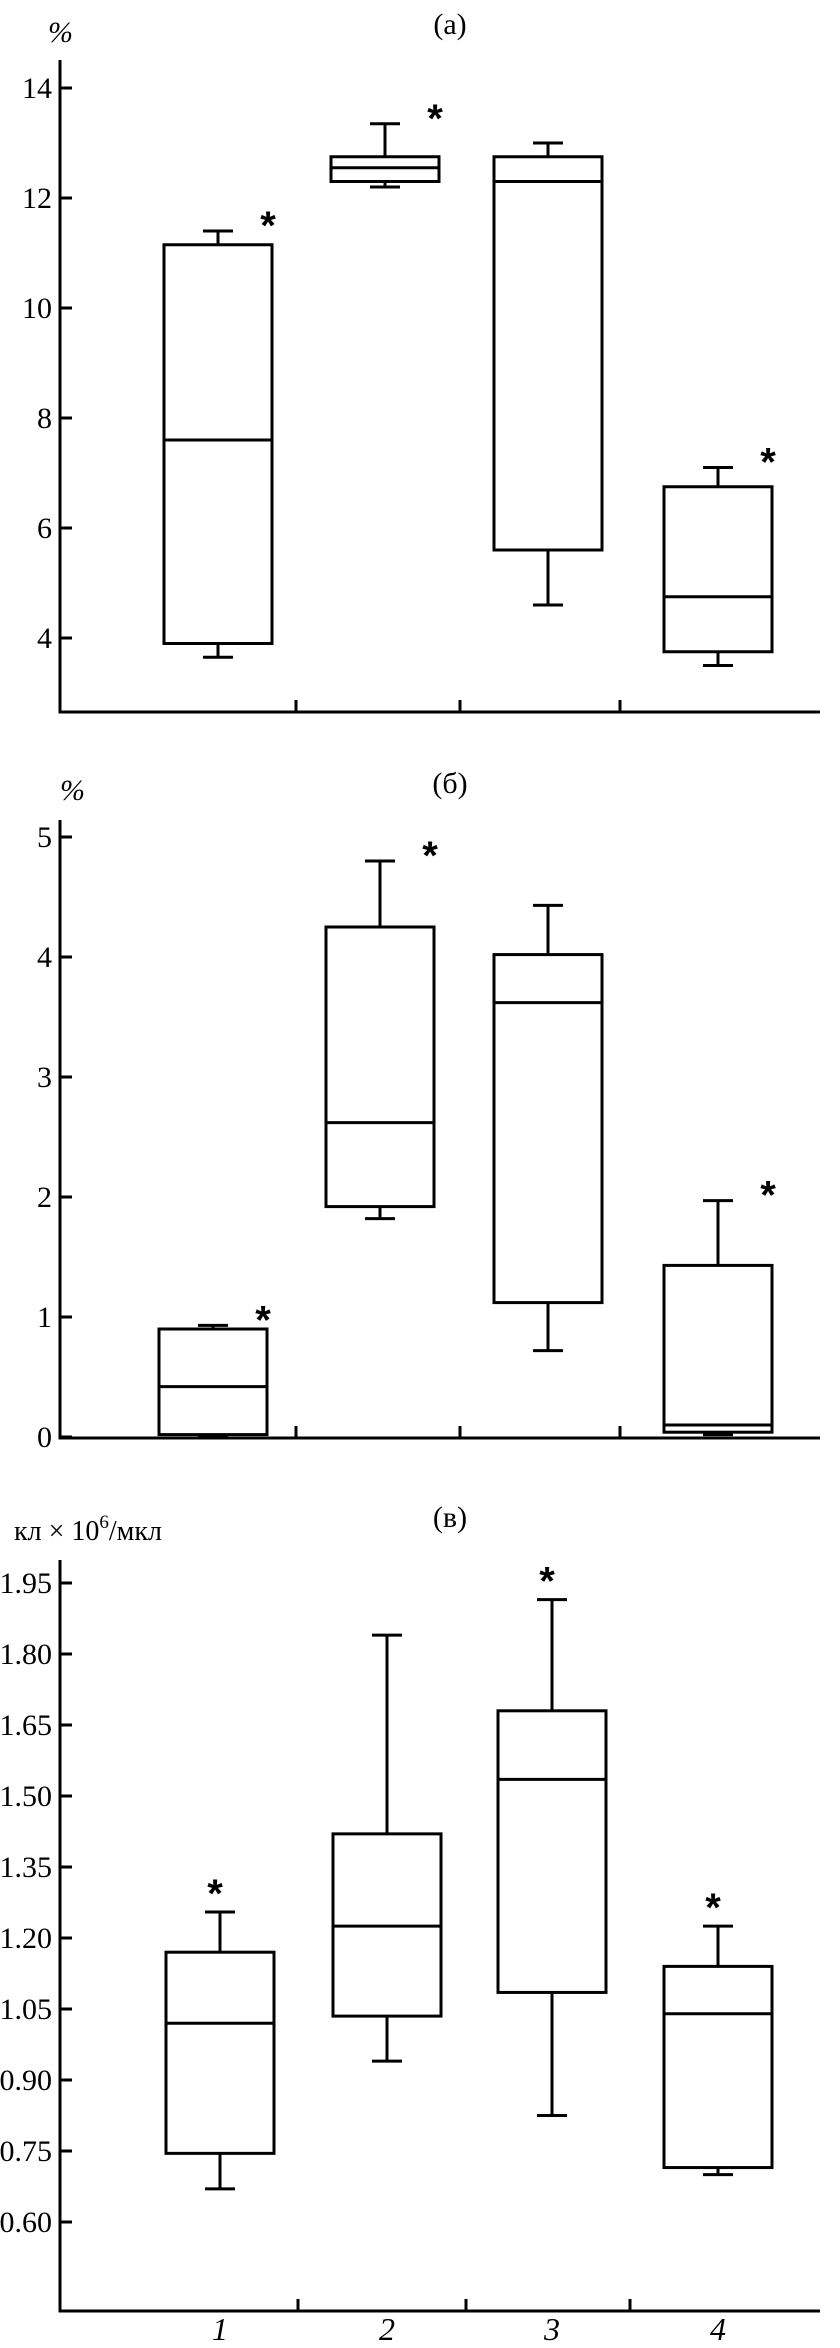  What do you see at coordinates (449, 24) in the screenshot?
I see `panel-a-title: (а)` at bounding box center [449, 24].